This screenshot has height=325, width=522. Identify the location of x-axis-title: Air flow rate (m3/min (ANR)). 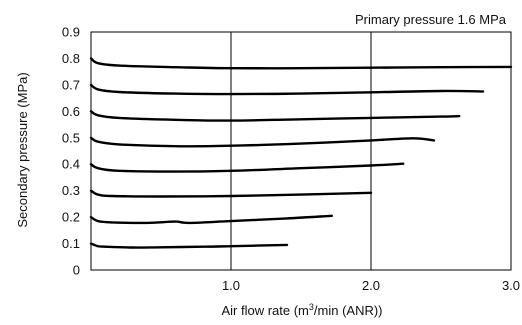
(301, 310).